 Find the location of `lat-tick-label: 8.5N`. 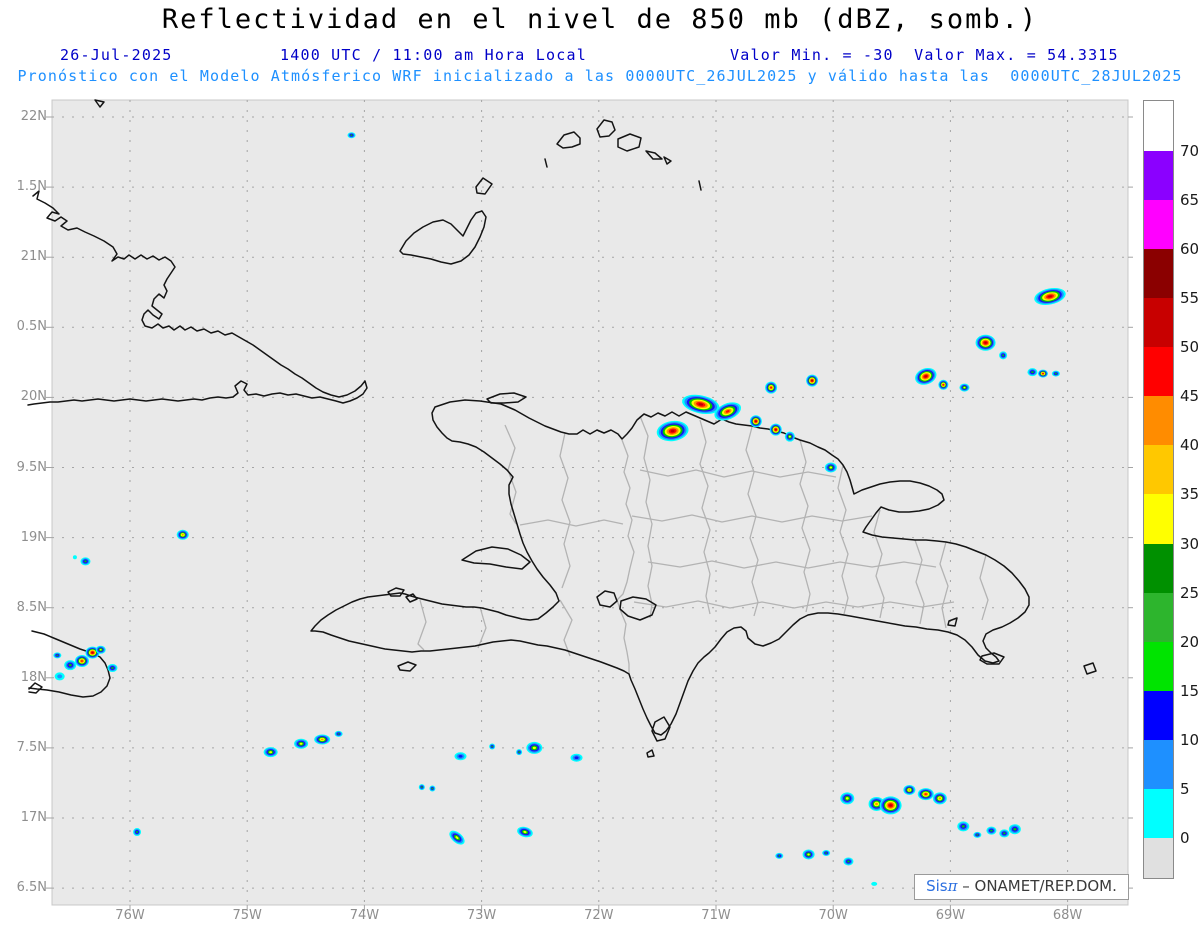

lat-tick-label: 8.5N is located at coordinates (31, 607).